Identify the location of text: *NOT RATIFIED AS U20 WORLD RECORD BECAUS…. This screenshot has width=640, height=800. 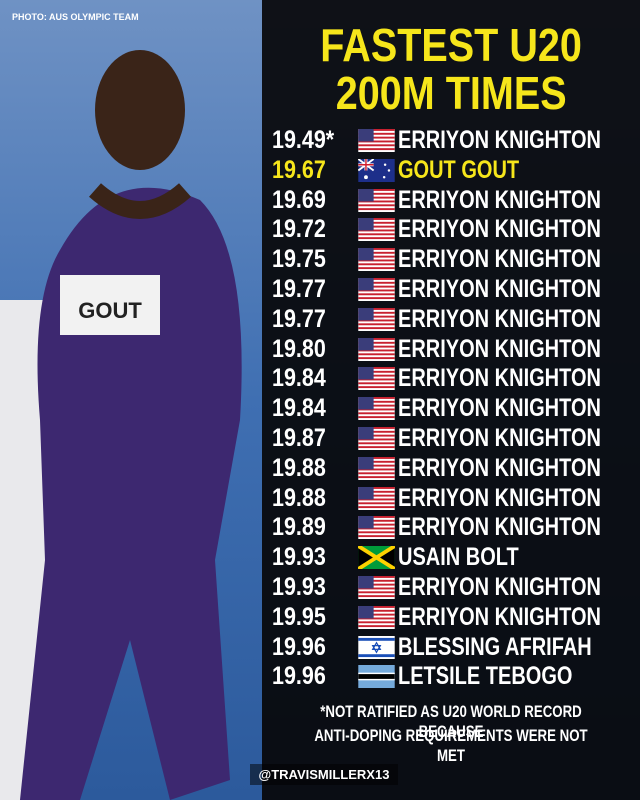
(451, 721).